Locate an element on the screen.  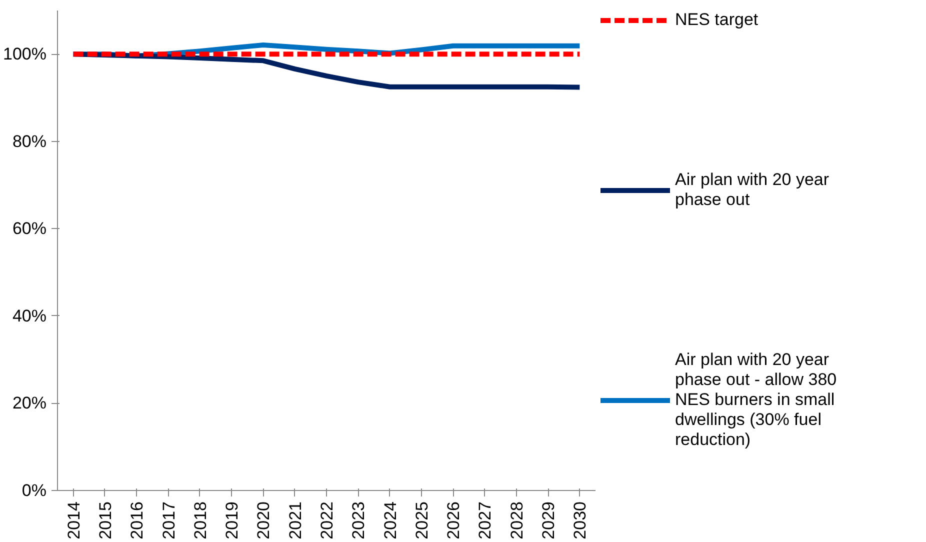
legend-label: Air plan with 20 year phase out - allow 380 NES burners in small dwellings (30% fuel reduction) is located at coordinates (756, 400).